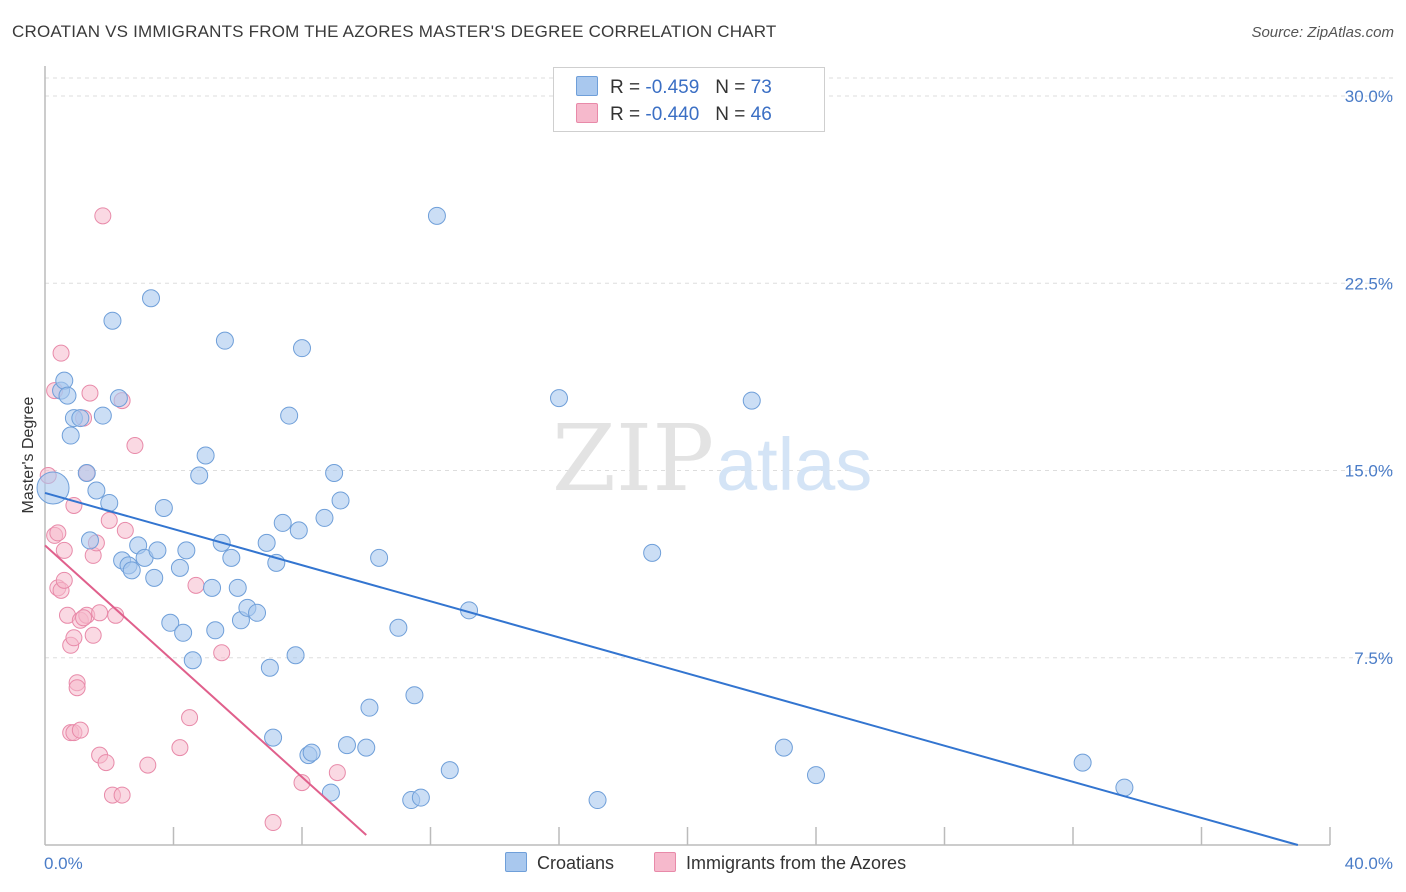  Describe the element at coordinates (1369, 471) in the screenshot. I see `y-tick-label: 15.0%` at that location.